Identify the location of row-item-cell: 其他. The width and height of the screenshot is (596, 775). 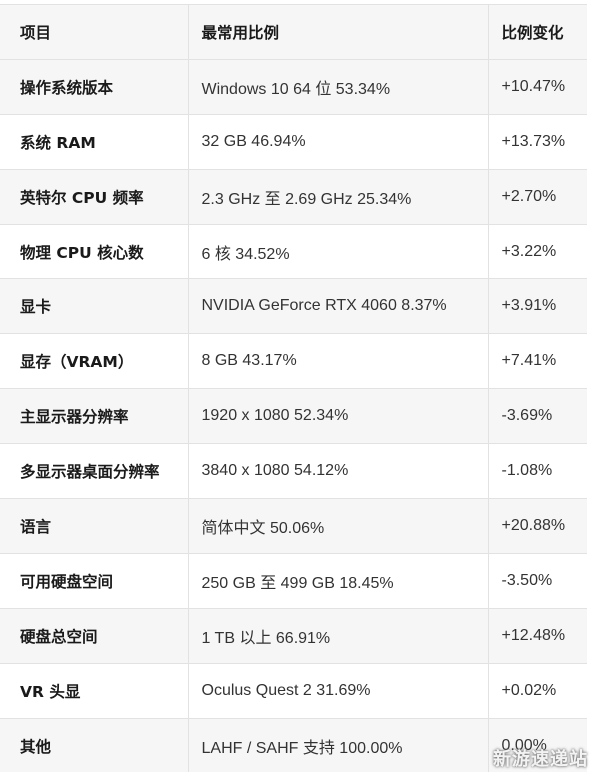
(94, 745).